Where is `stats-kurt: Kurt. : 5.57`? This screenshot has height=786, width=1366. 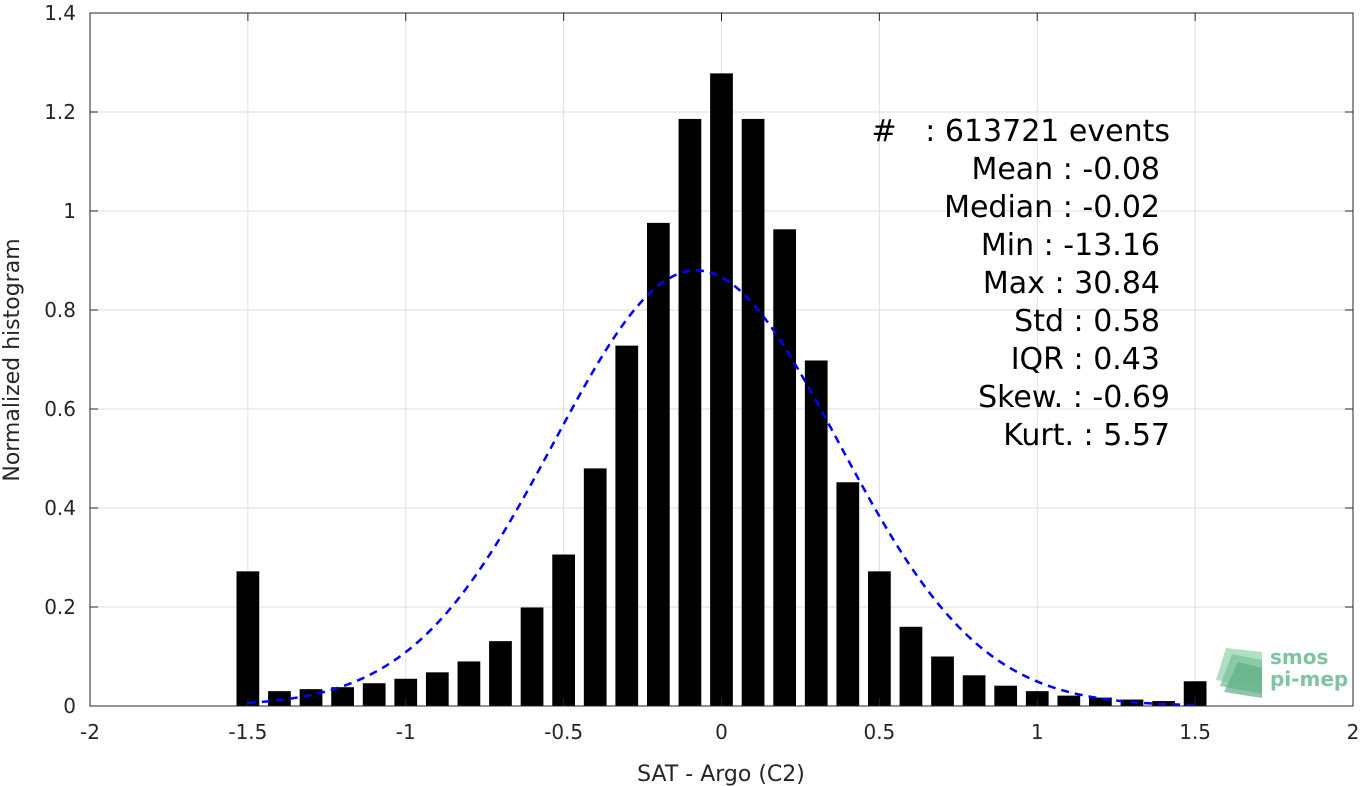
stats-kurt: Kurt. : 5.57 is located at coordinates (1086, 435).